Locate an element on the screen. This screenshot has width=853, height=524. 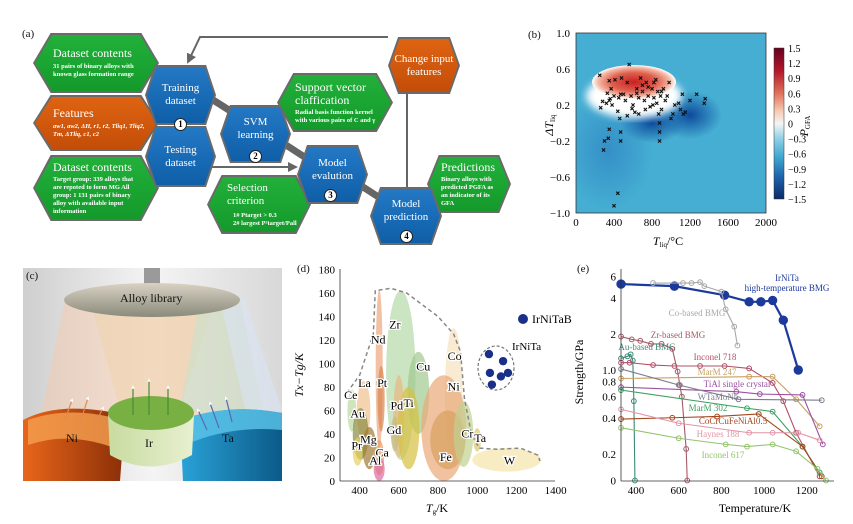
series-label: Haynes 188 is located at coordinates (718, 434).